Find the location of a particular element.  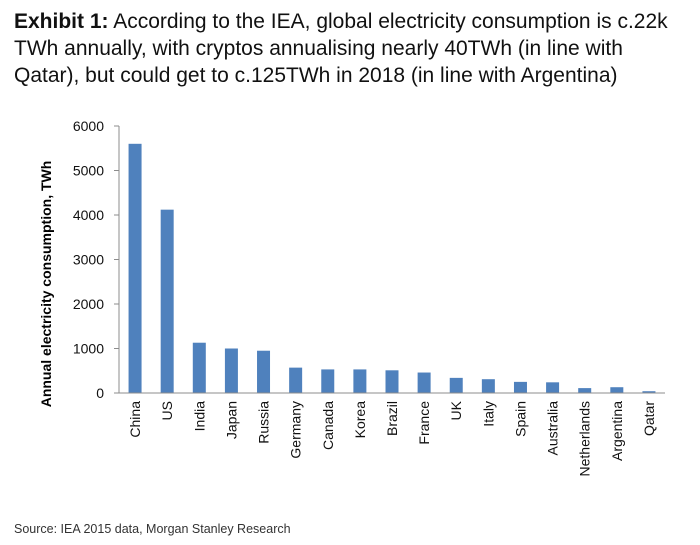

bar-japan is located at coordinates (231, 370).